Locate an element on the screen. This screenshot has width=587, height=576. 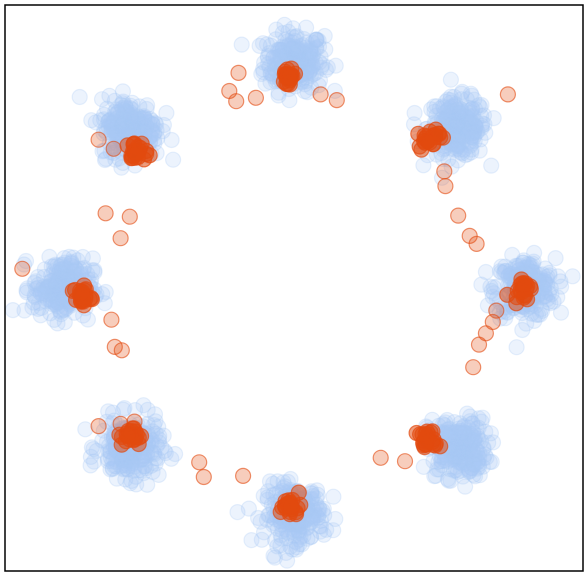
generated-sample-point is located at coordinates (422, 434).